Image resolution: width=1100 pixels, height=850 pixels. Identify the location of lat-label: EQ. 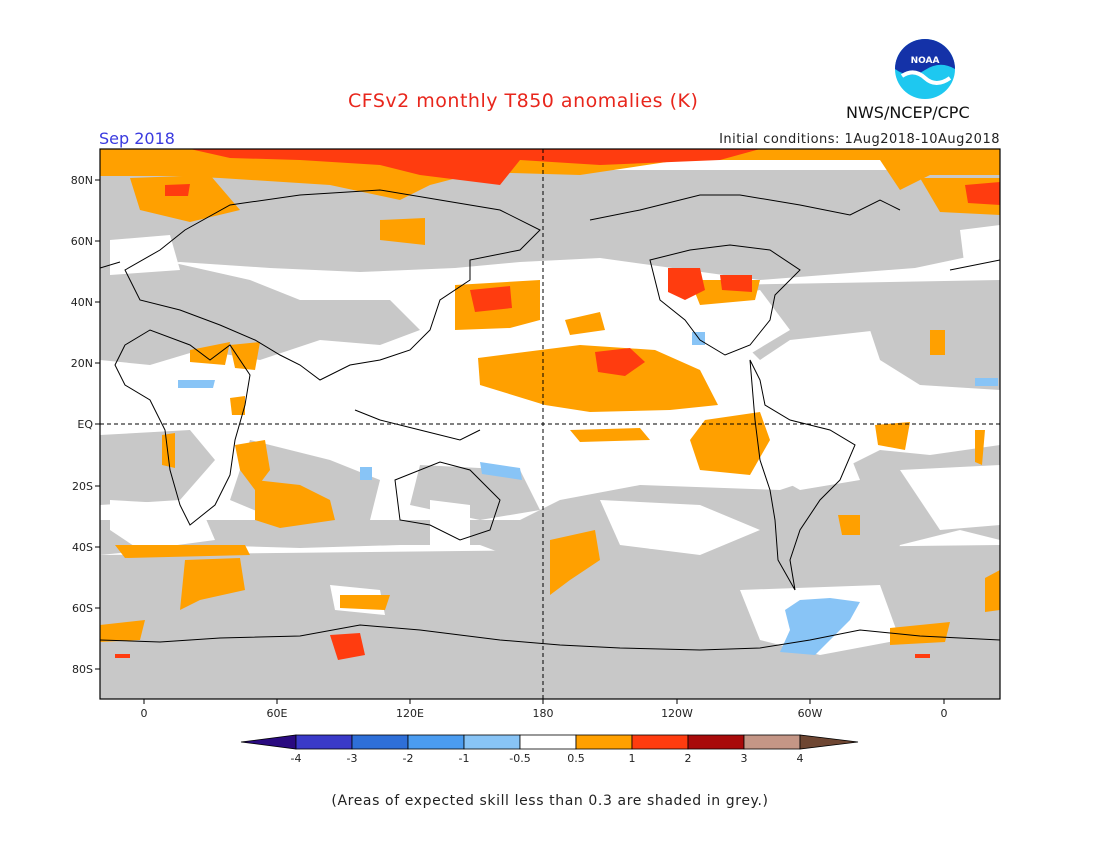
(85, 424).